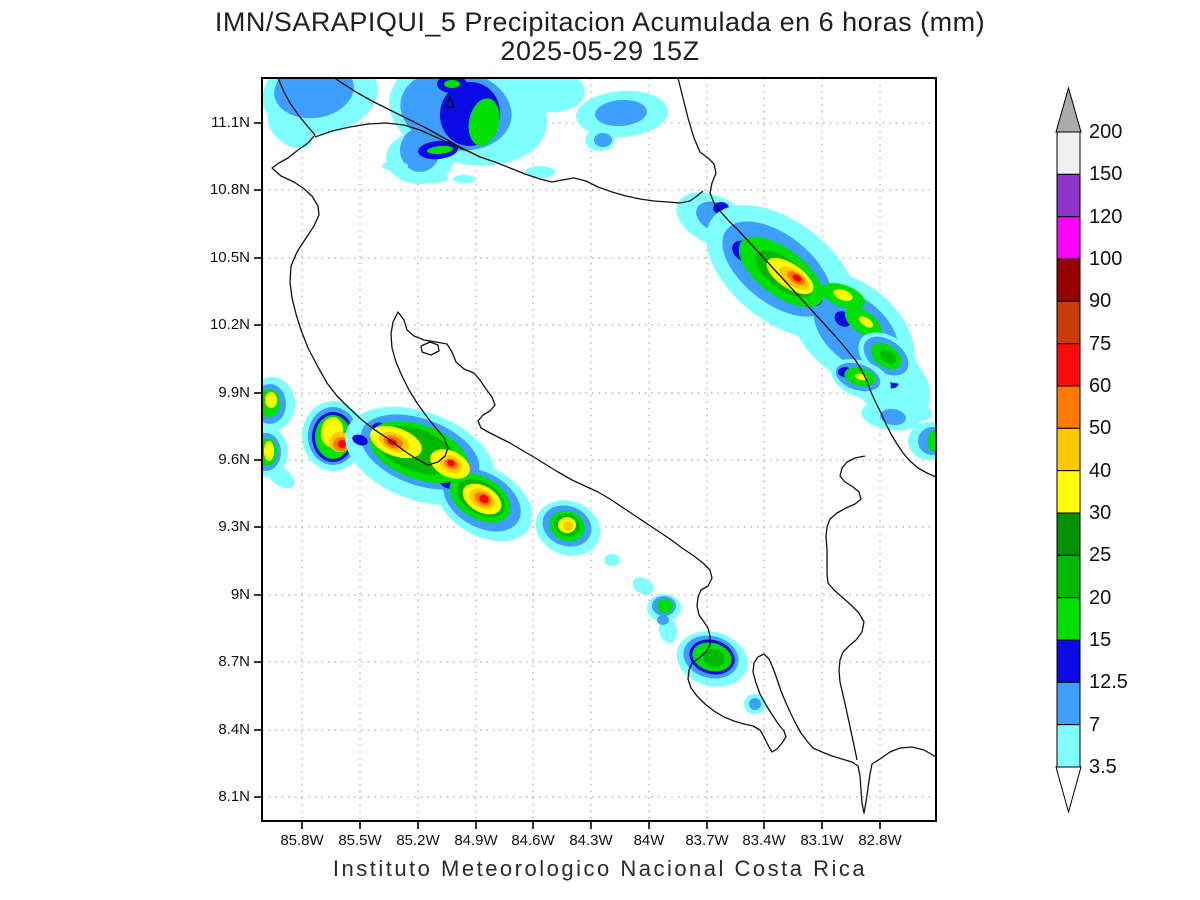 Image resolution: width=1200 pixels, height=900 pixels. I want to click on colorbar-level-label: 20, so click(1100, 597).